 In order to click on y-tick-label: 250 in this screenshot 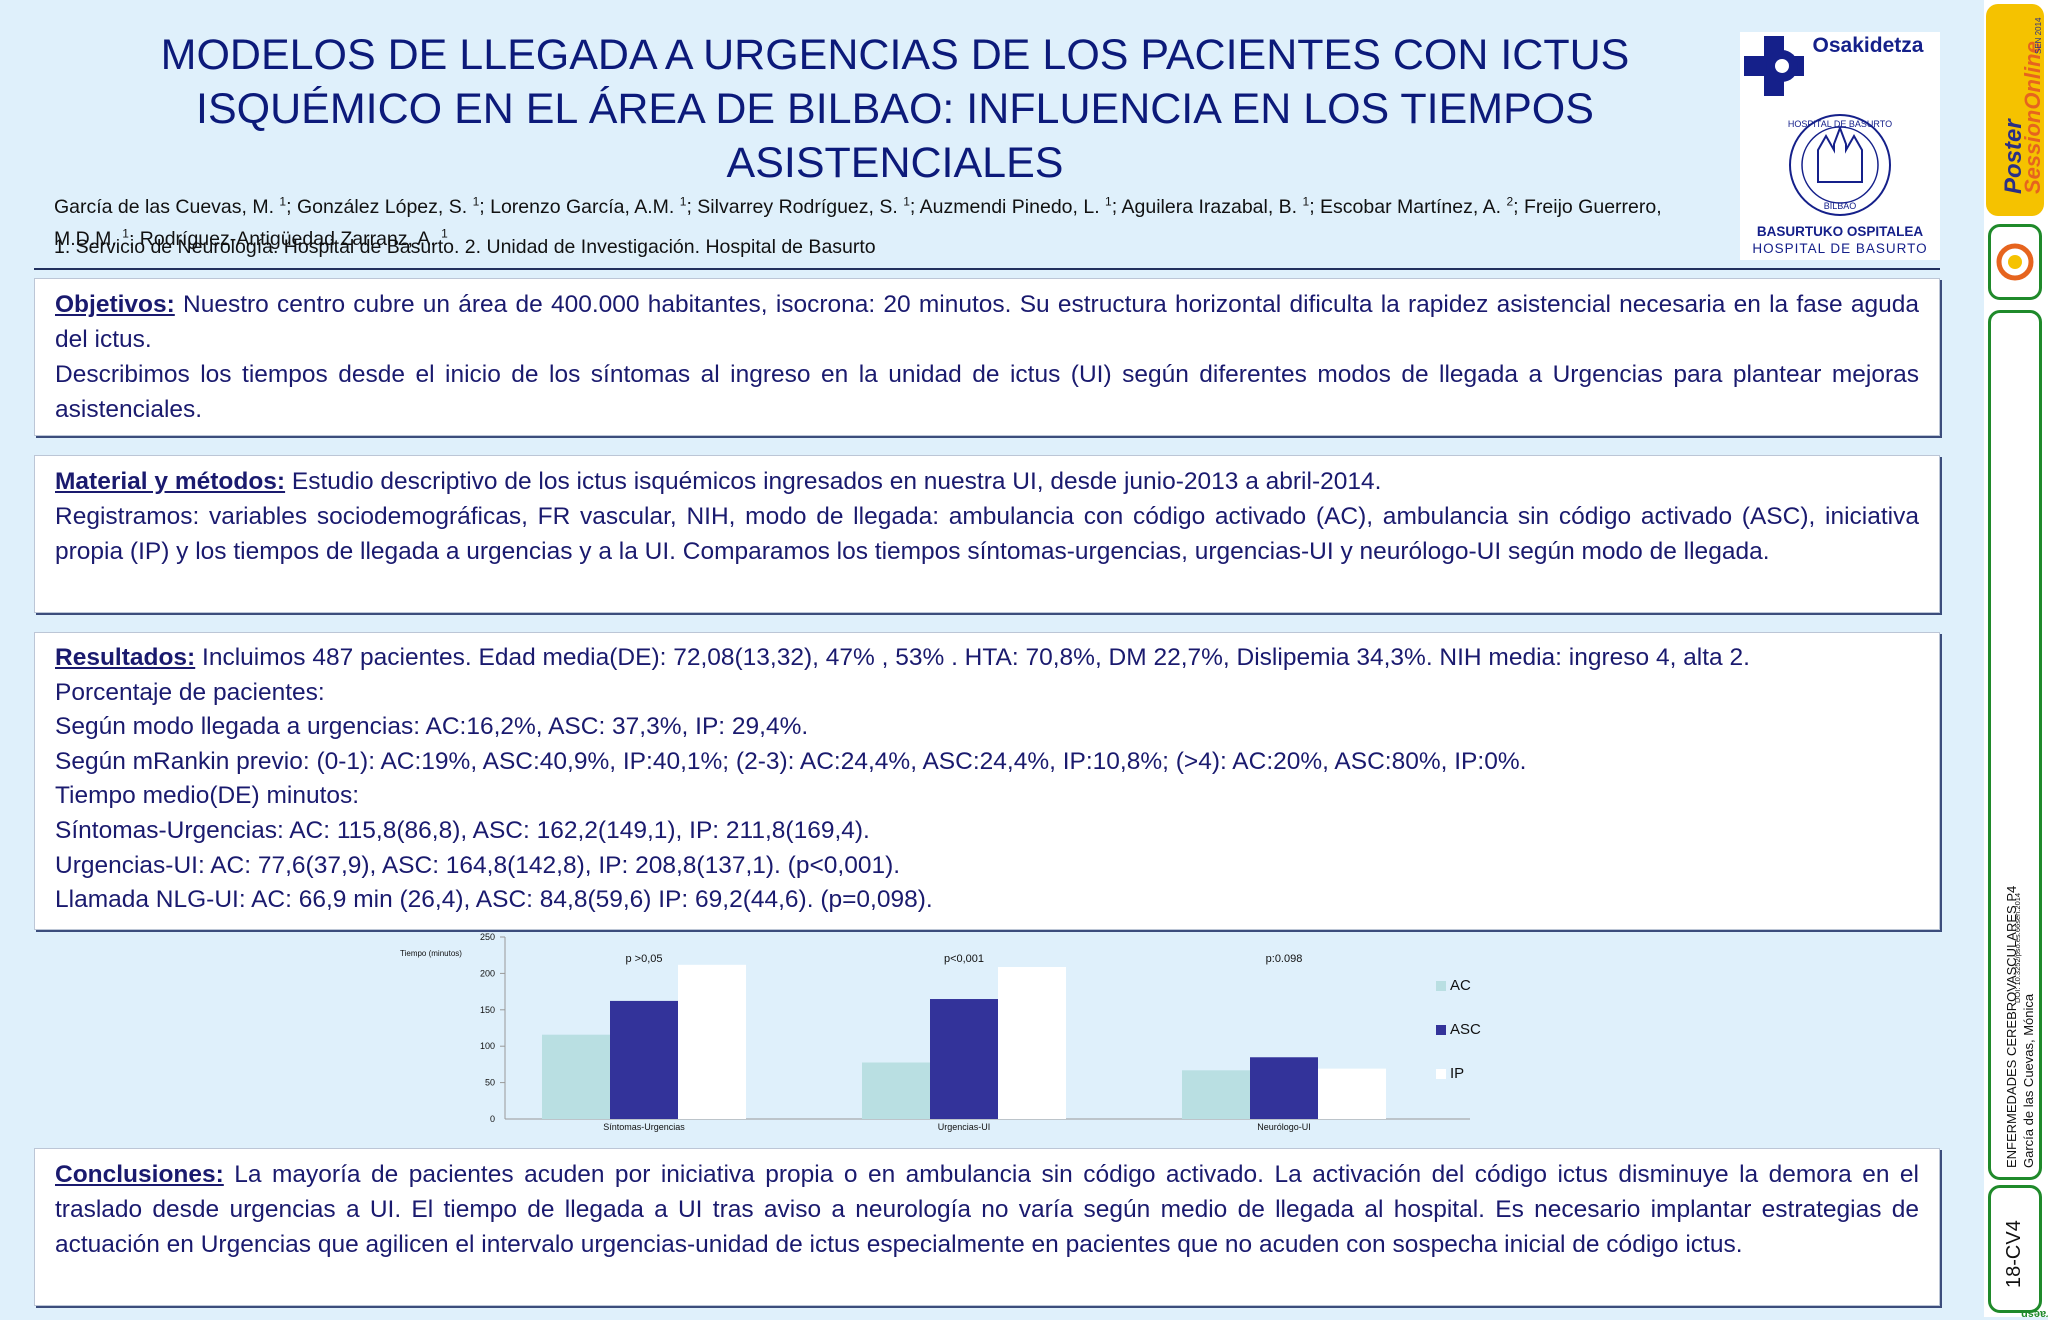, I will do `click(487, 937)`.